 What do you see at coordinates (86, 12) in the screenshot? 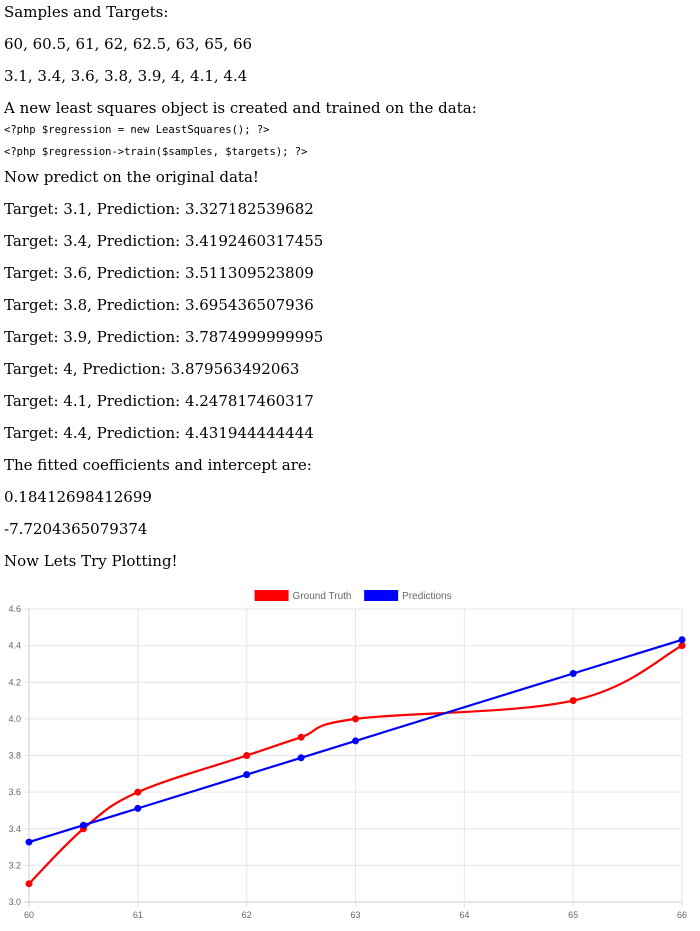
I see `samples-heading: Samples and Targets:` at bounding box center [86, 12].